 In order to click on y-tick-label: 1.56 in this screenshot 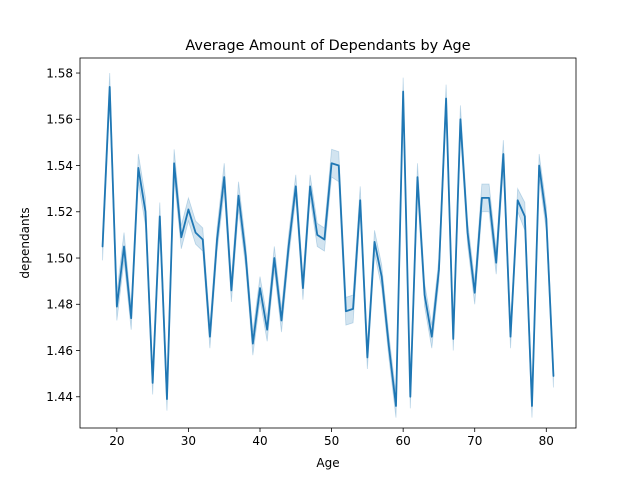, I will do `click(59, 120)`.